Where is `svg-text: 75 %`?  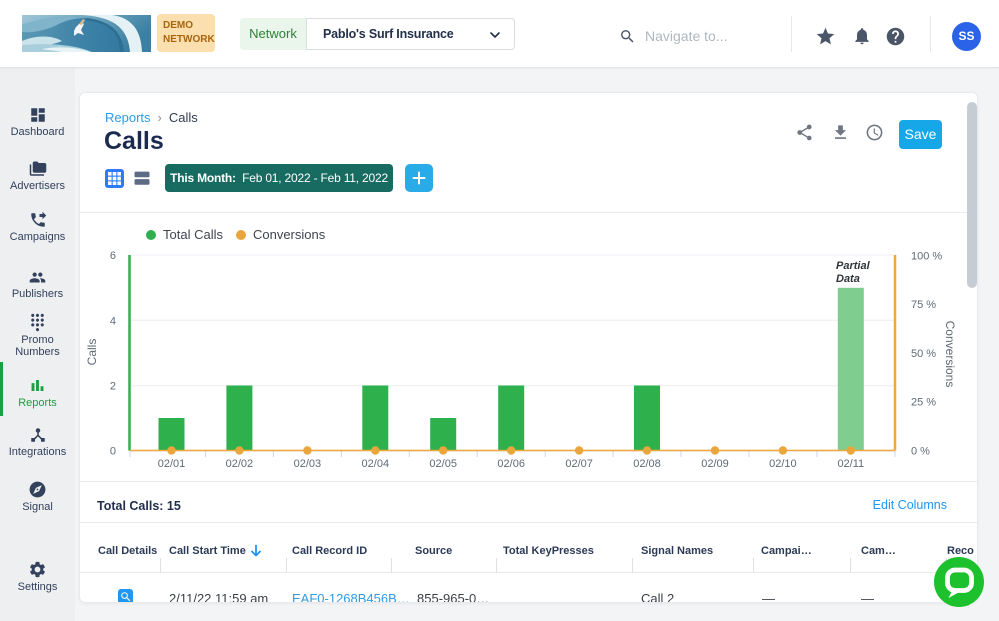
svg-text: 75 % is located at coordinates (923, 305).